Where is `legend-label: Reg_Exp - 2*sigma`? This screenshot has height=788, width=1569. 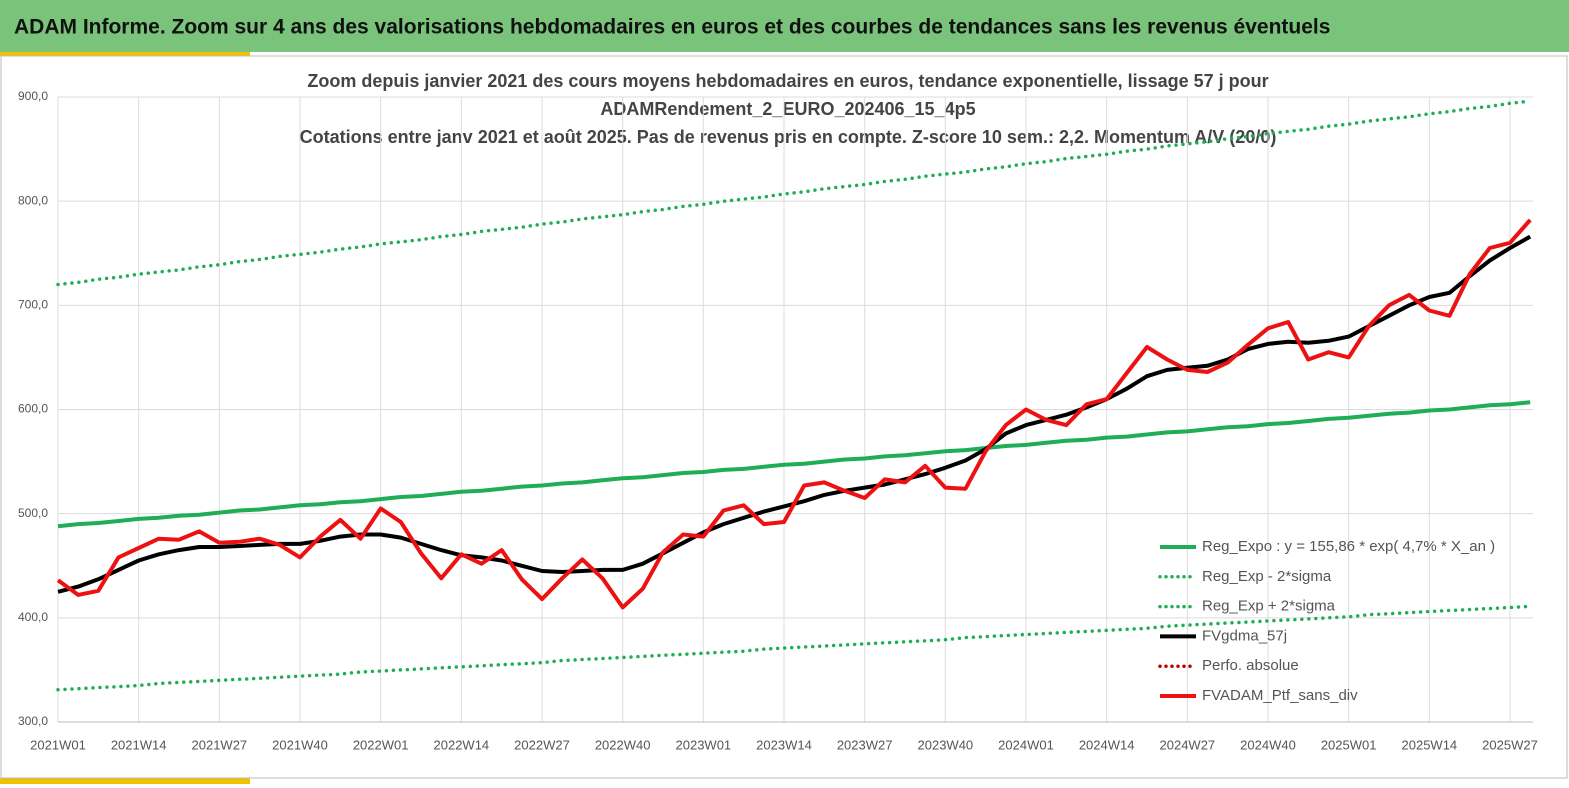
legend-label: Reg_Exp - 2*sigma is located at coordinates (1267, 576).